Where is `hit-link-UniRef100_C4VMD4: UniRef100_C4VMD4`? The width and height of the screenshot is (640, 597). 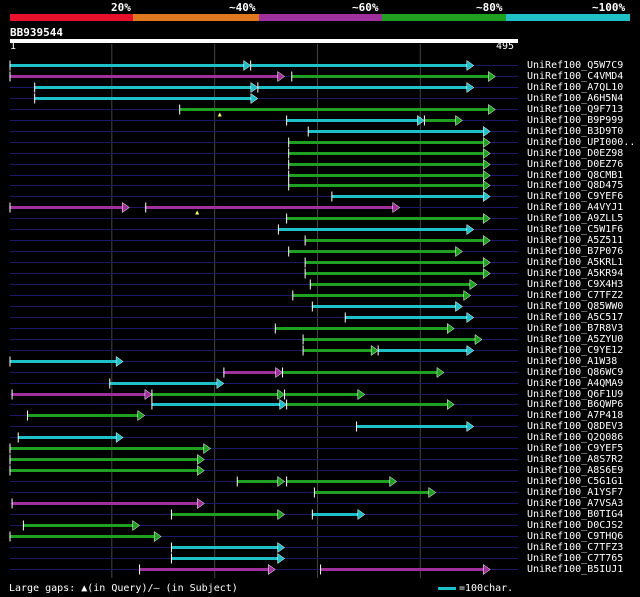 hit-link-UniRef100_C4VMD4: UniRef100_C4VMD4 is located at coordinates (575, 76).